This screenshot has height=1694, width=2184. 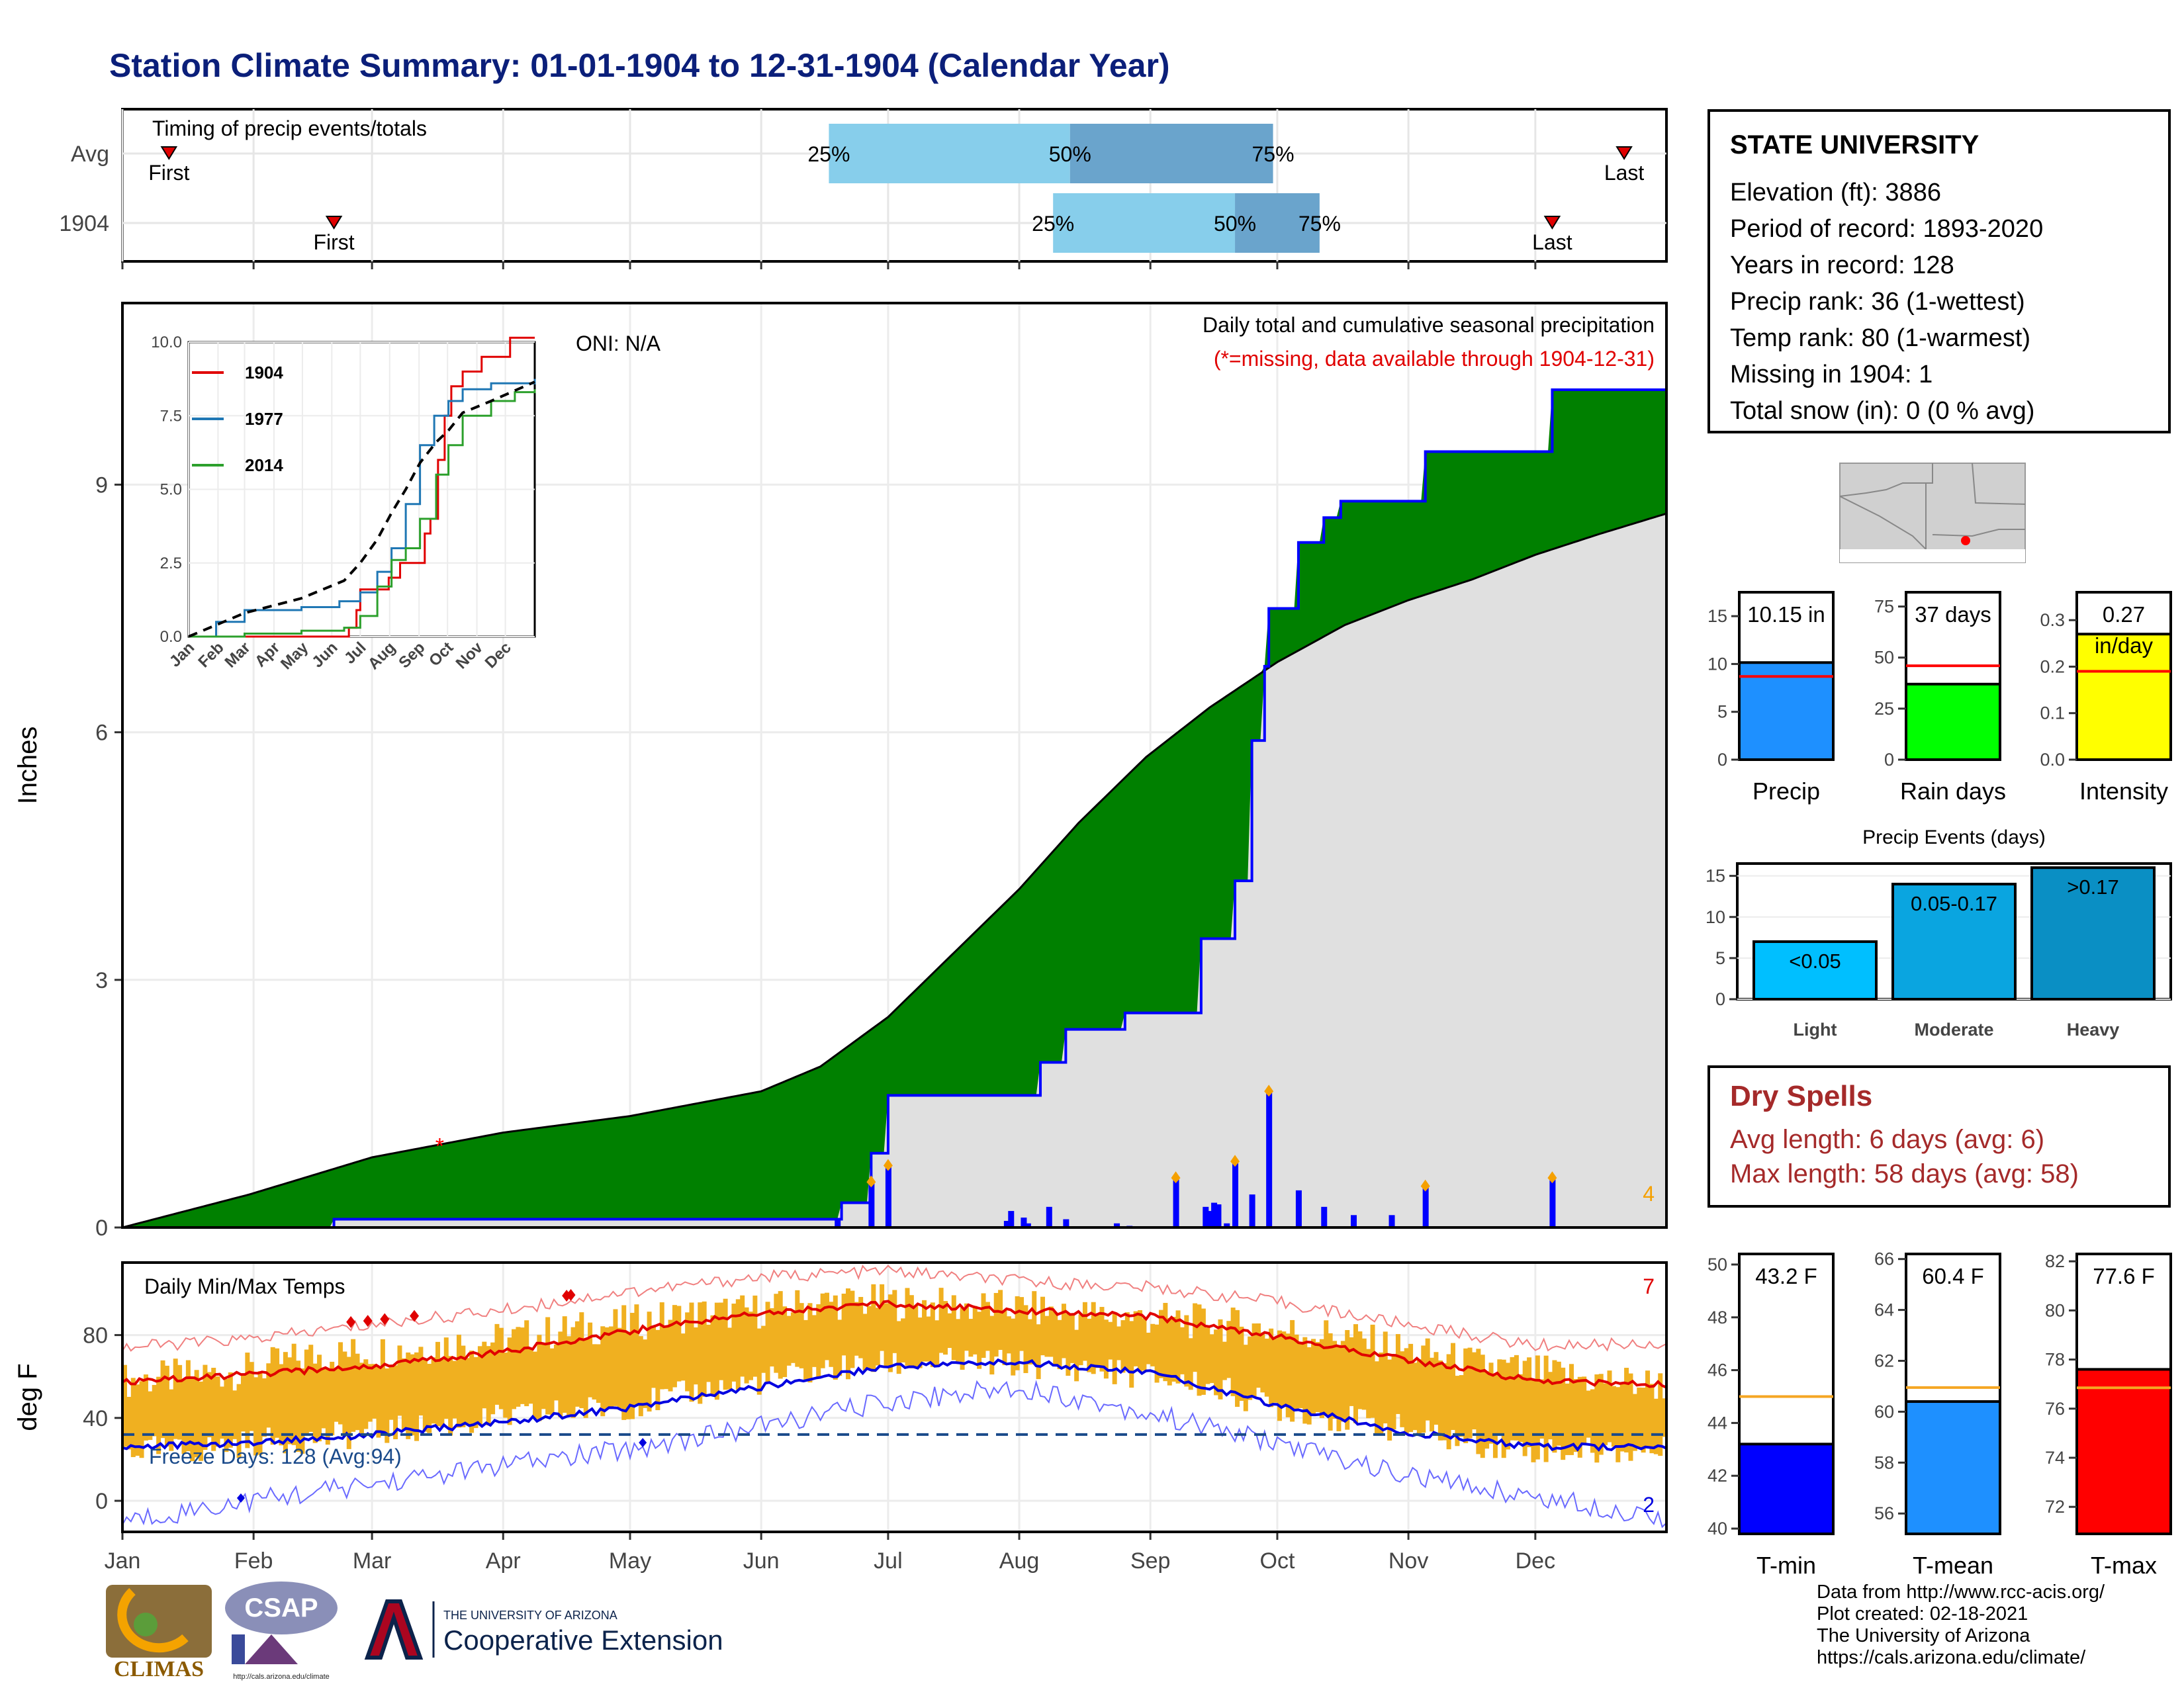 What do you see at coordinates (1717, 1370) in the screenshot?
I see `tmin-ytick-label: 46` at bounding box center [1717, 1370].